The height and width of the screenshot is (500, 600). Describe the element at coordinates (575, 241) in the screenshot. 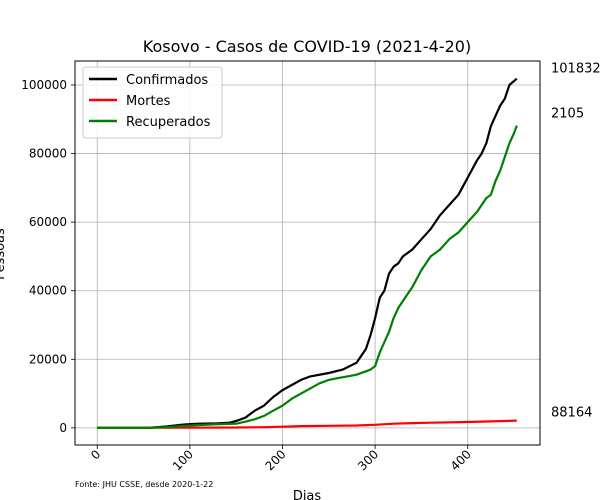

I see `end-labels: 101832 88164 2105` at that location.